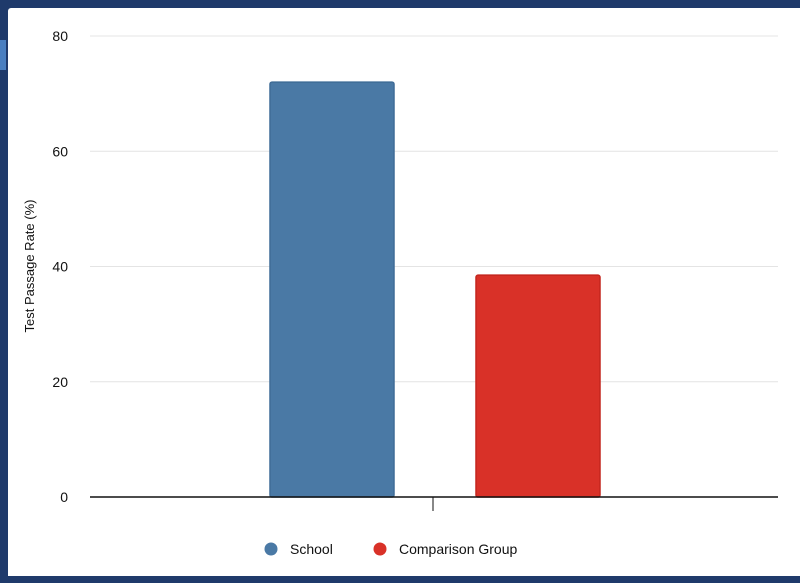 The width and height of the screenshot is (800, 583). Describe the element at coordinates (271, 549) in the screenshot. I see `legend-marker-school` at that location.